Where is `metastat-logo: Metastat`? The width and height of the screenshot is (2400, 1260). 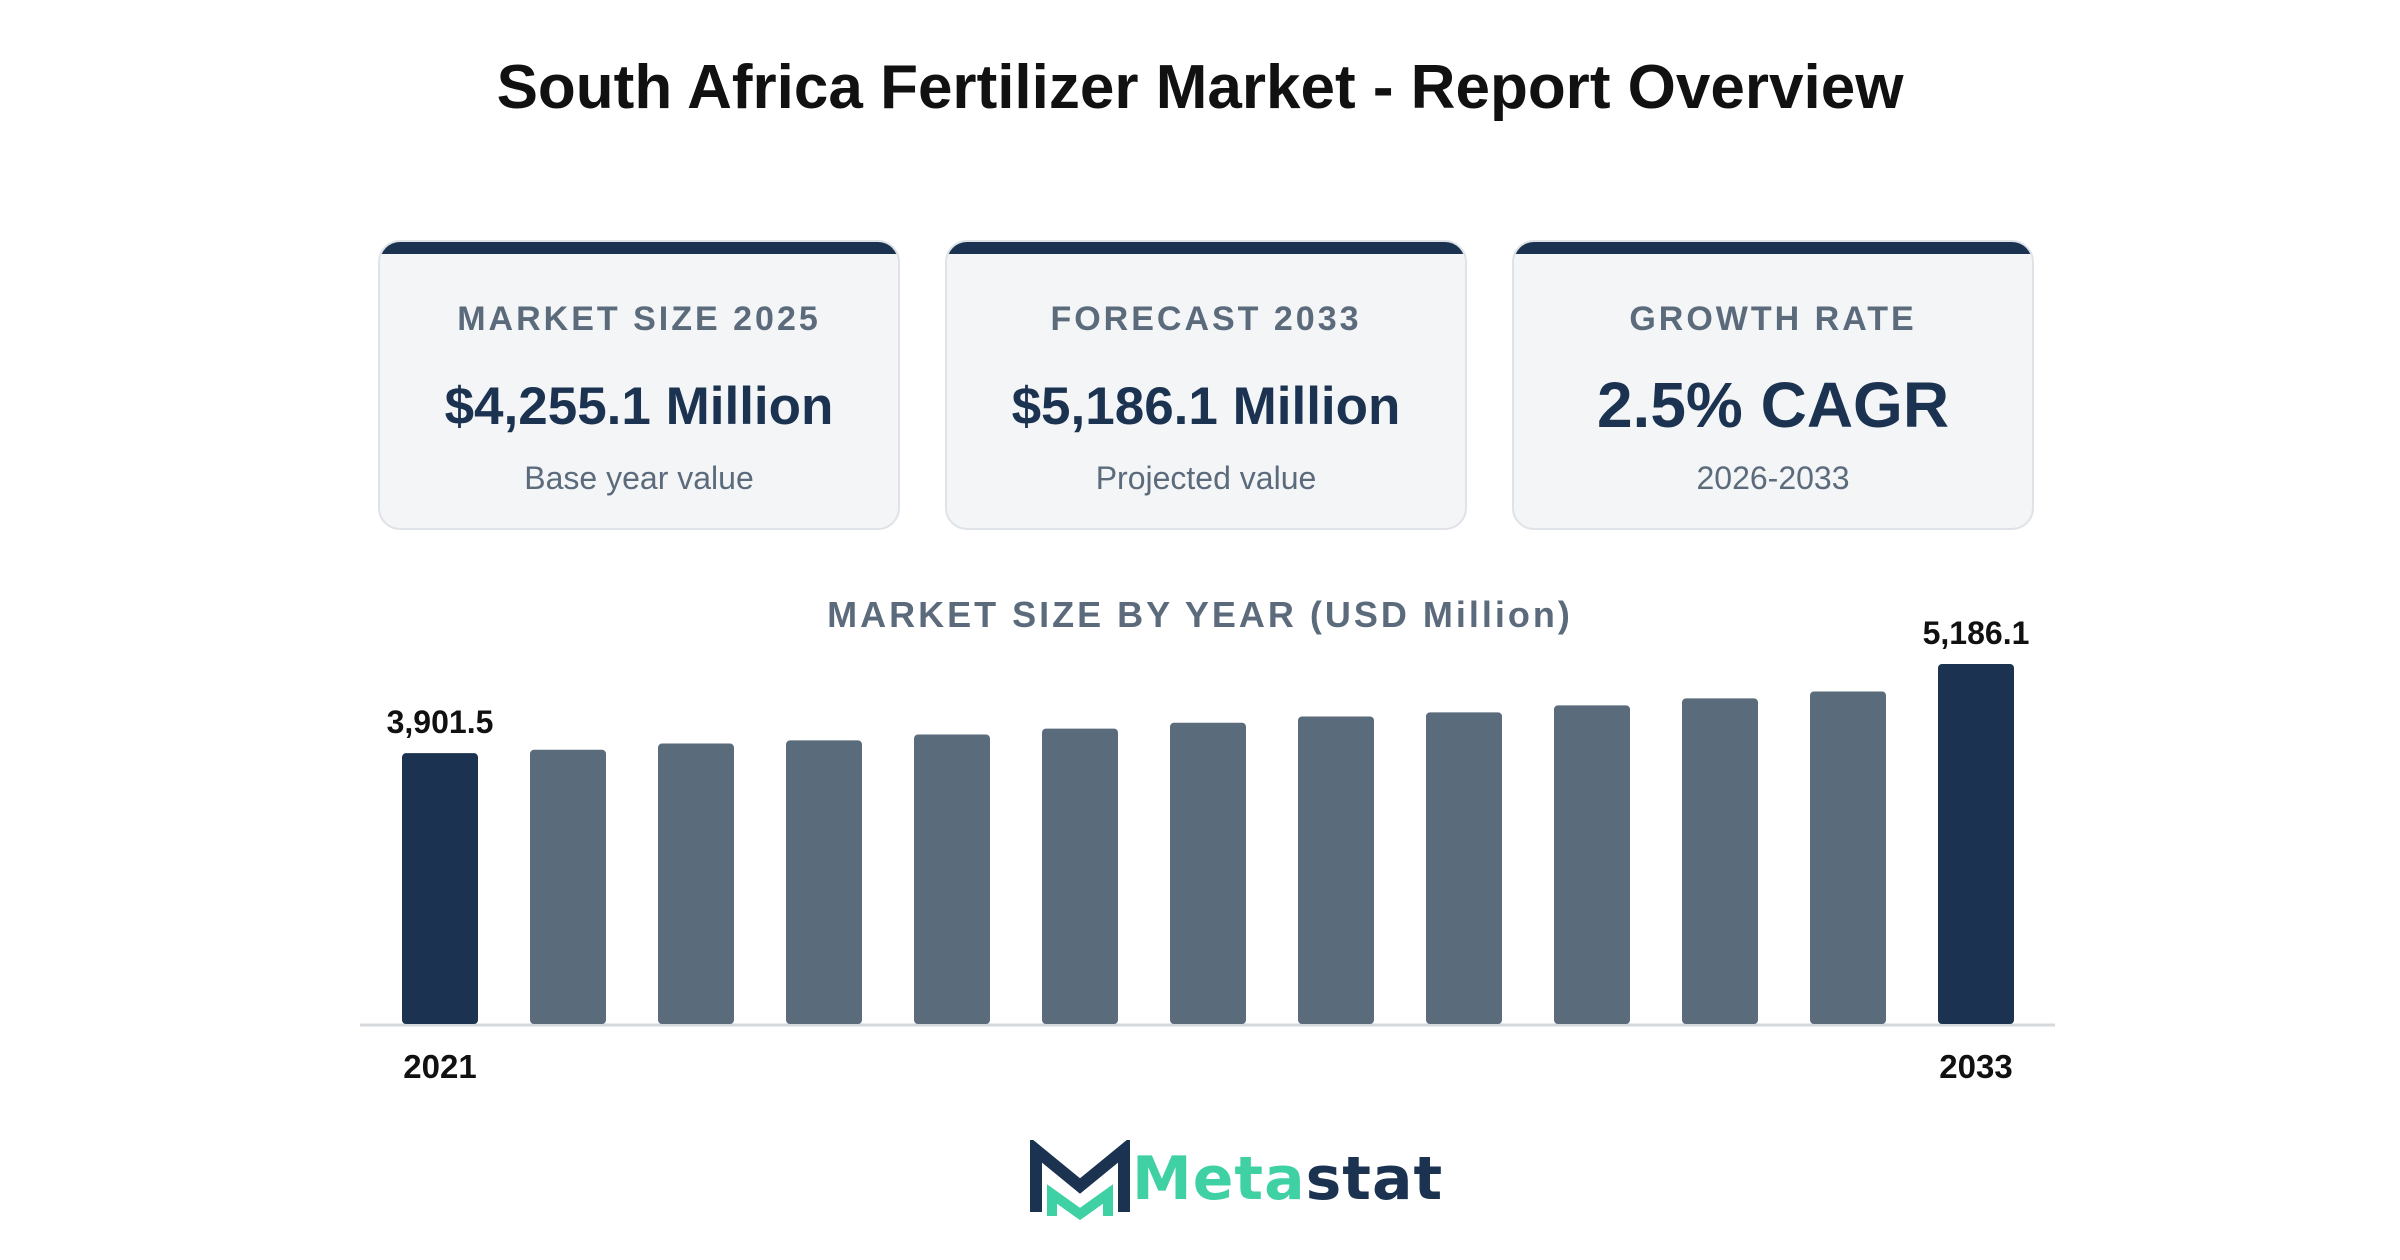
metastat-logo: Metastat is located at coordinates (1236, 1179).